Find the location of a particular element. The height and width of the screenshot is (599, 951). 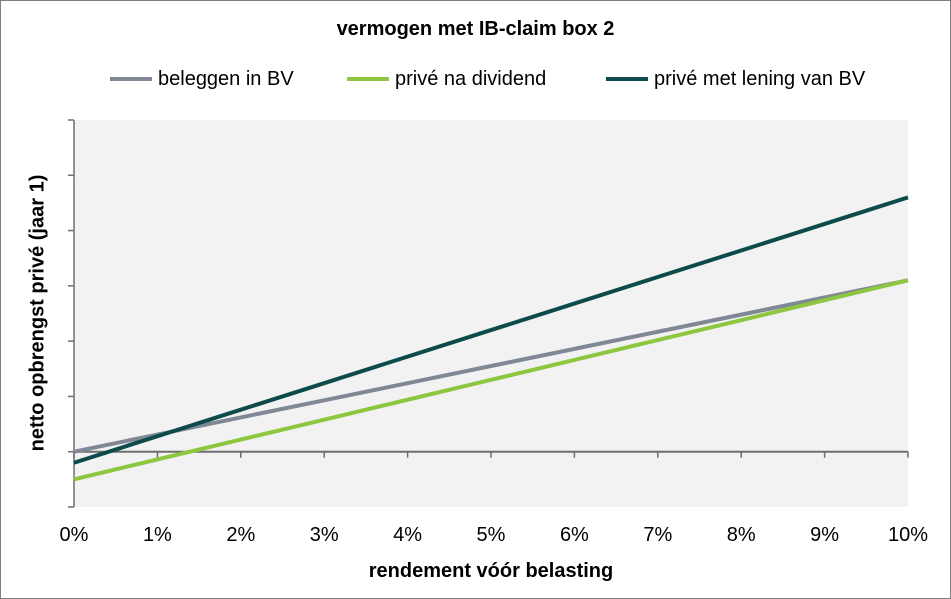

x-tick-label: 10% is located at coordinates (908, 535).